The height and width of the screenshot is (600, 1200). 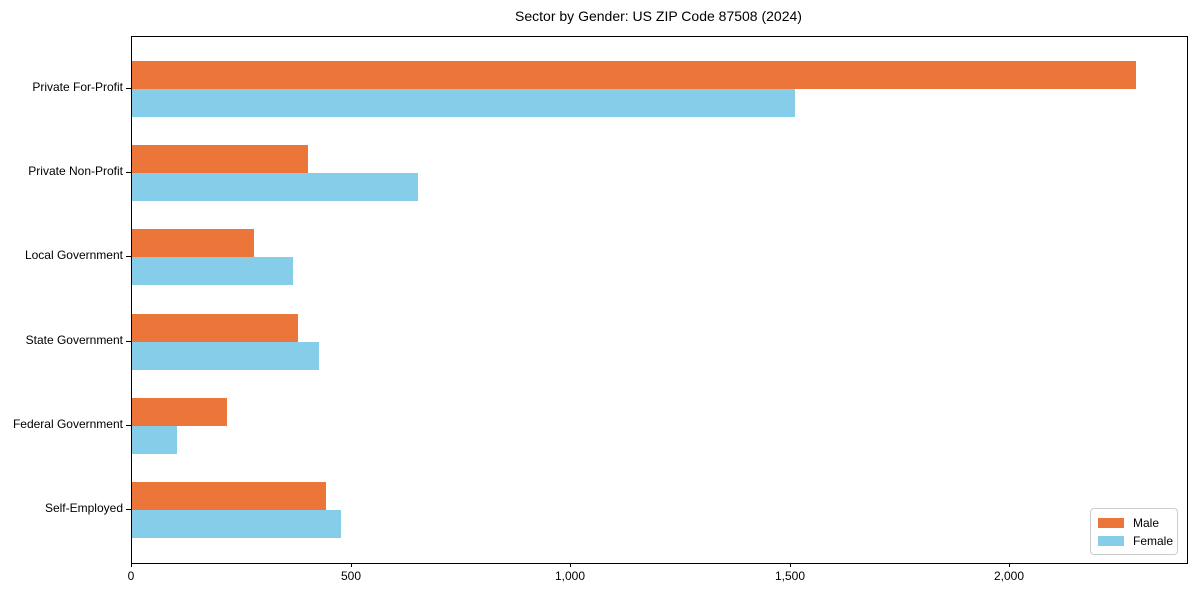 I want to click on bar-male-local-government, so click(x=193, y=243).